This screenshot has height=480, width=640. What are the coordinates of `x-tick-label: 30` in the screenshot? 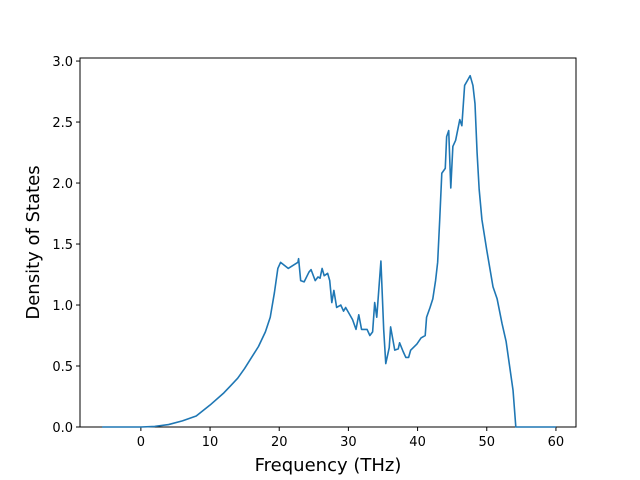 It's located at (348, 442).